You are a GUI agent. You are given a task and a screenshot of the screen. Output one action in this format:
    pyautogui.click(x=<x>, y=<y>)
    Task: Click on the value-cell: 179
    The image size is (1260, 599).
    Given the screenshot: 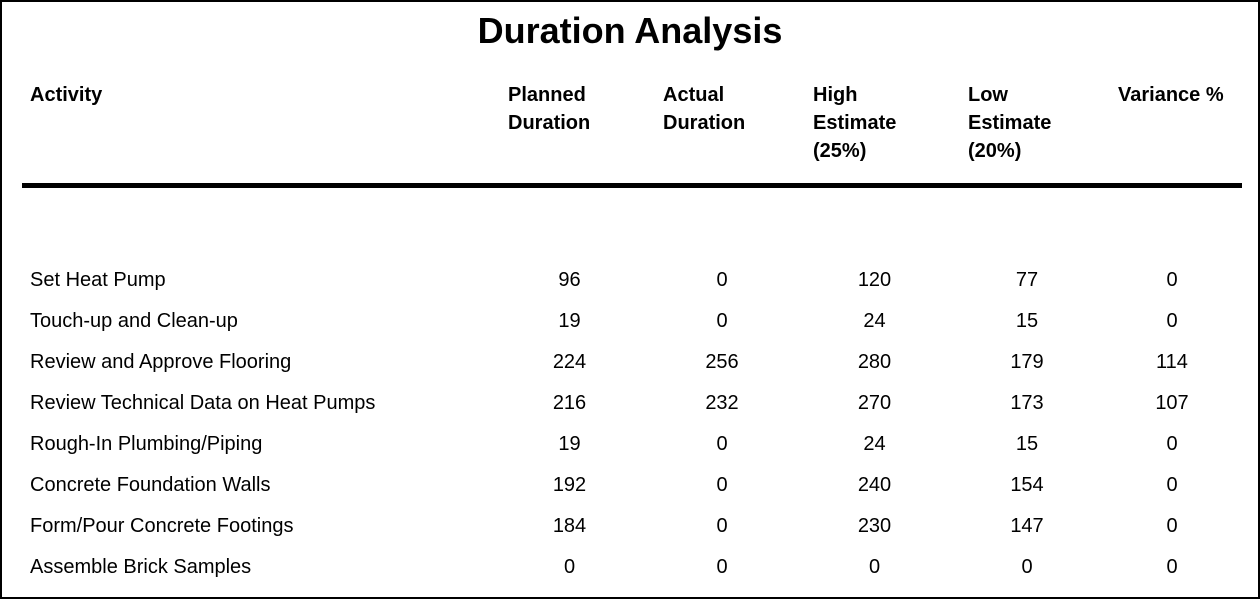 What is the action you would take?
    pyautogui.click(x=1027, y=362)
    